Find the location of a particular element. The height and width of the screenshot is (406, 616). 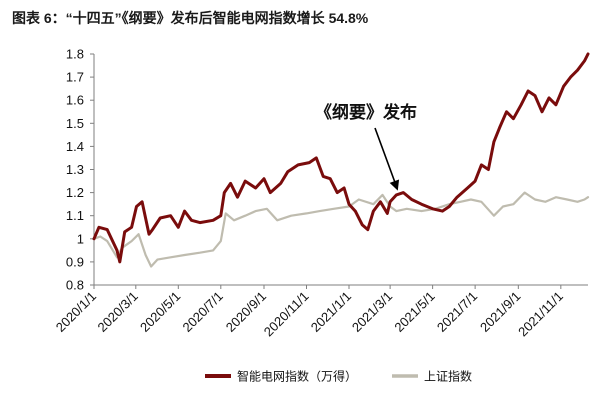

legend-item-shanghai: 上证指数 is located at coordinates (432, 376).